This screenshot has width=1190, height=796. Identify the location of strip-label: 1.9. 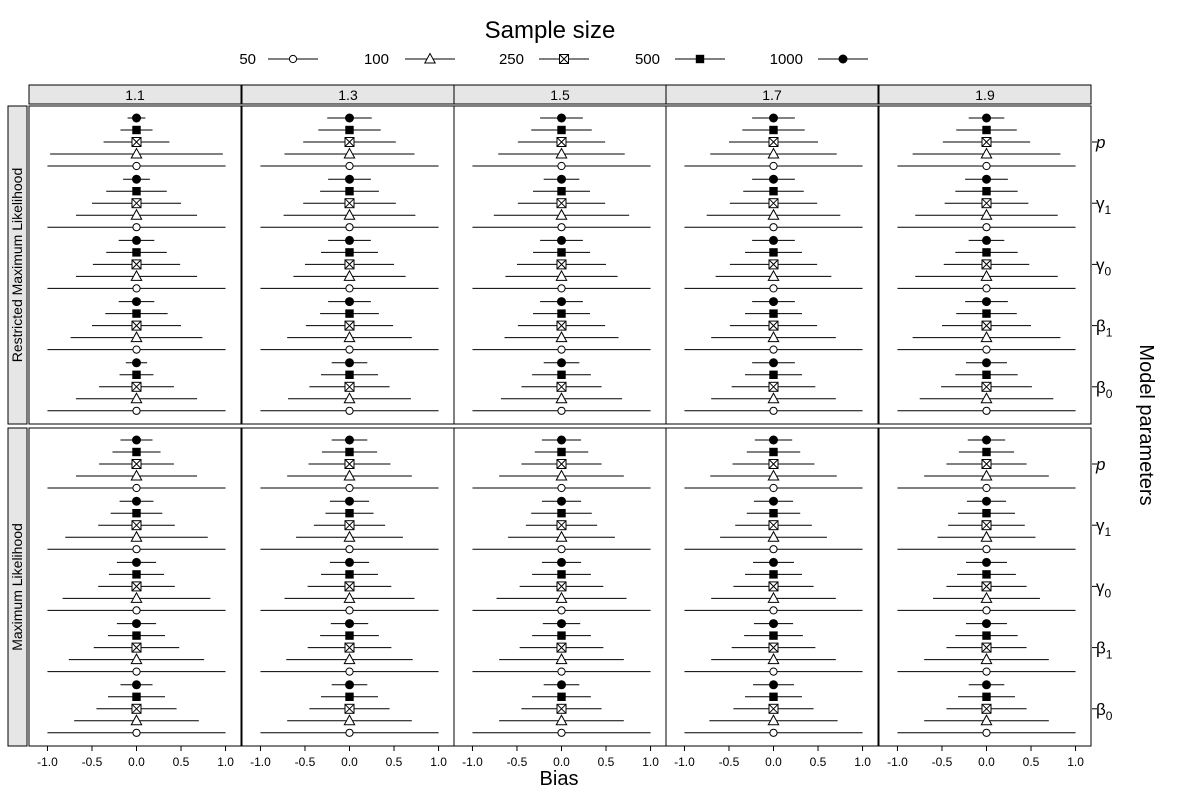
(985, 95).